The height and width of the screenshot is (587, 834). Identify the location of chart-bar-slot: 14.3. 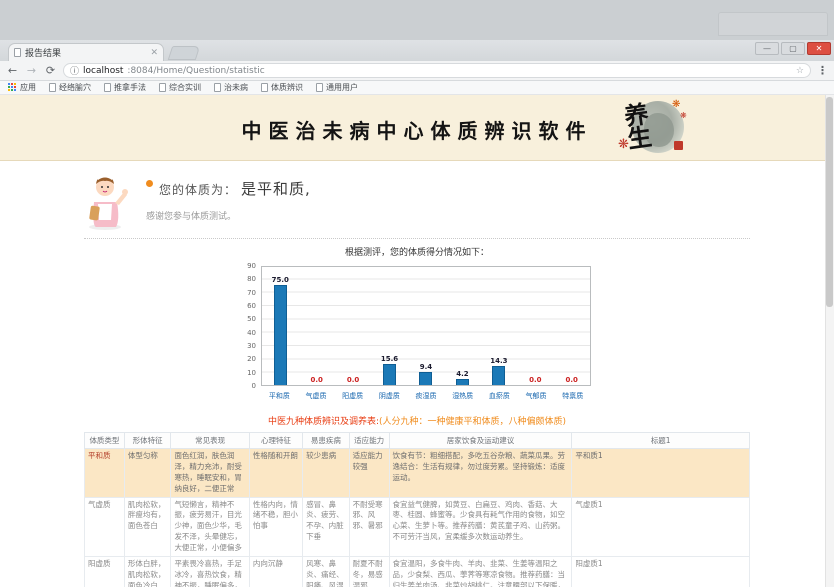
(499, 326).